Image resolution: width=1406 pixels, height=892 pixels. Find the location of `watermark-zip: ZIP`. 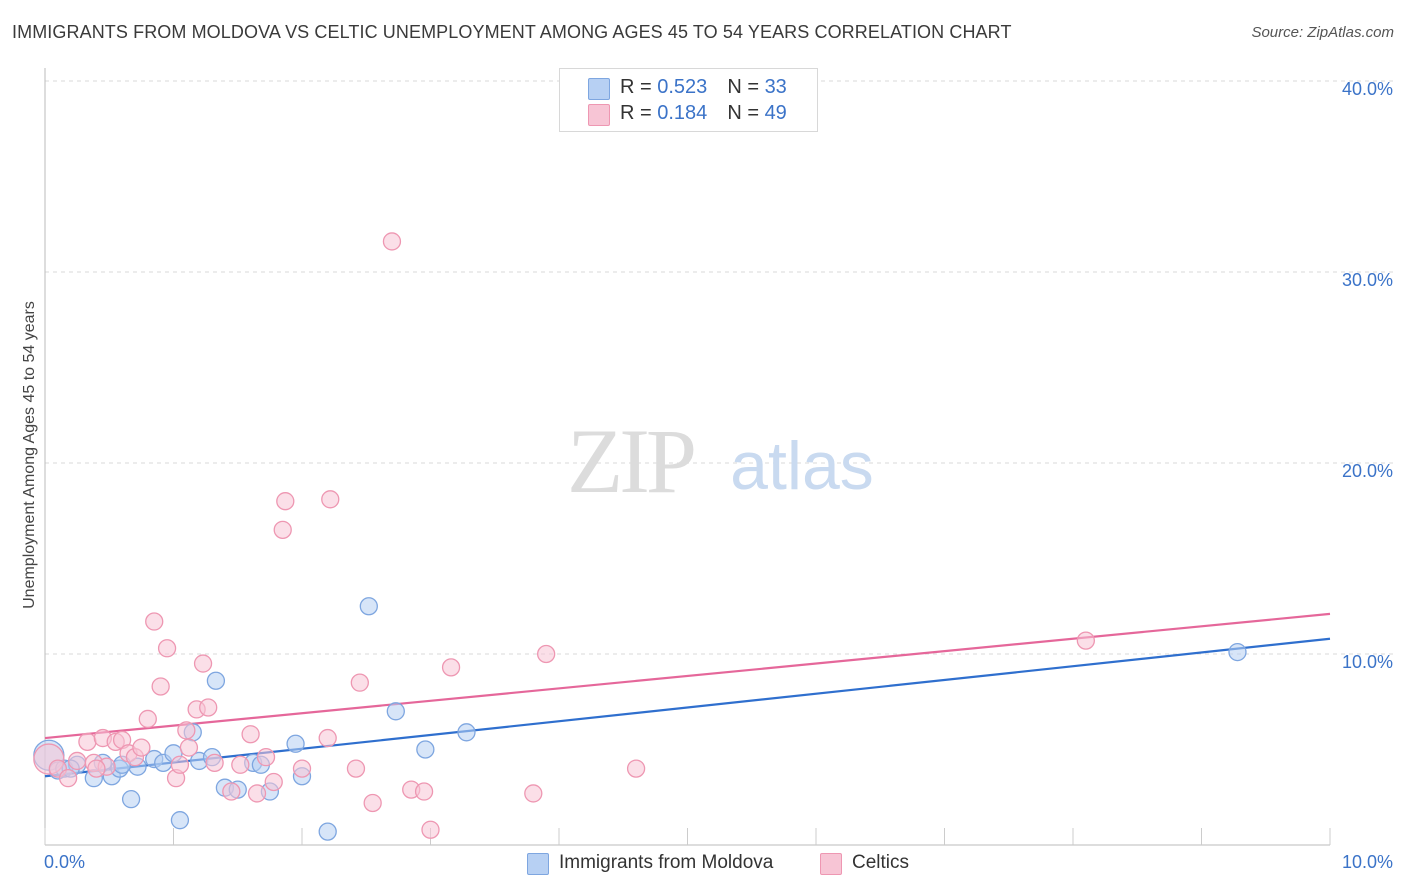

watermark-zip: ZIP is located at coordinates (630, 461).